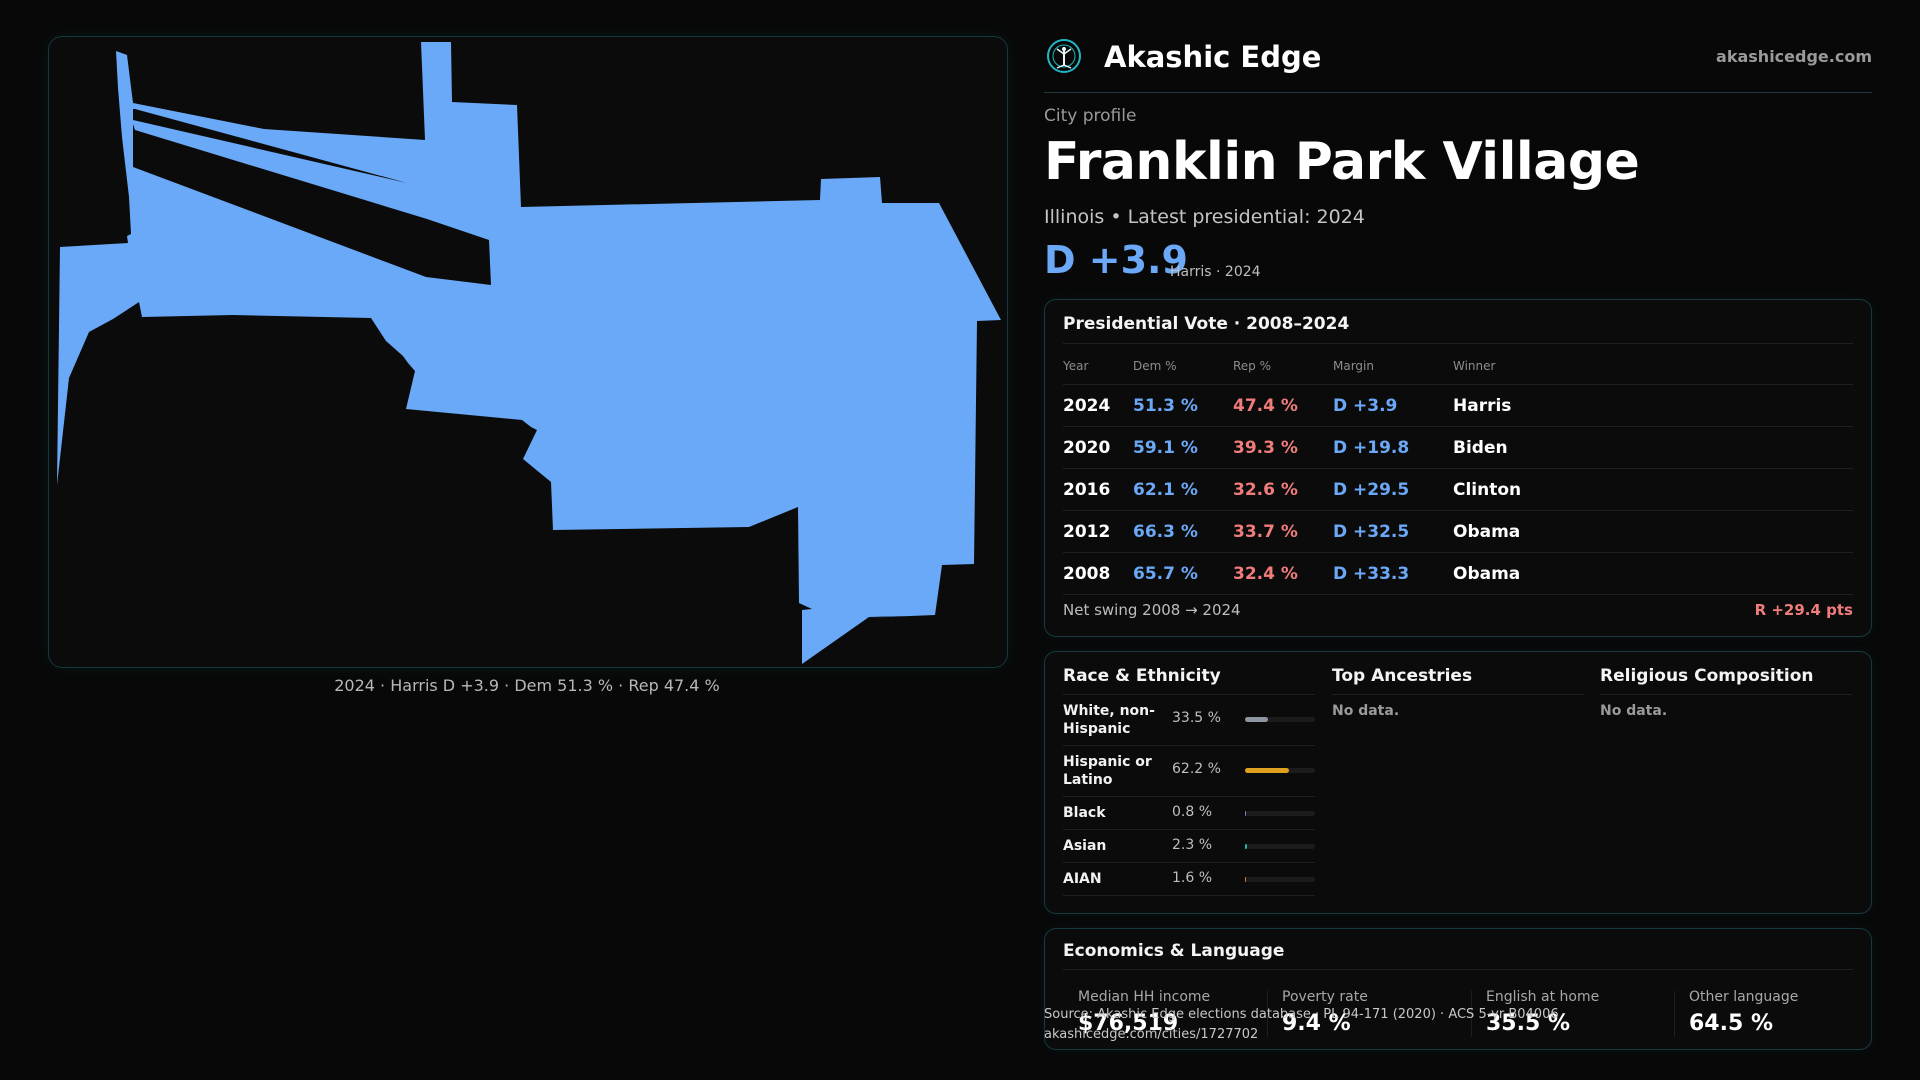 This screenshot has height=1080, width=1920. Describe the element at coordinates (1098, 405) in the screenshot. I see `row-year: 2024` at that location.